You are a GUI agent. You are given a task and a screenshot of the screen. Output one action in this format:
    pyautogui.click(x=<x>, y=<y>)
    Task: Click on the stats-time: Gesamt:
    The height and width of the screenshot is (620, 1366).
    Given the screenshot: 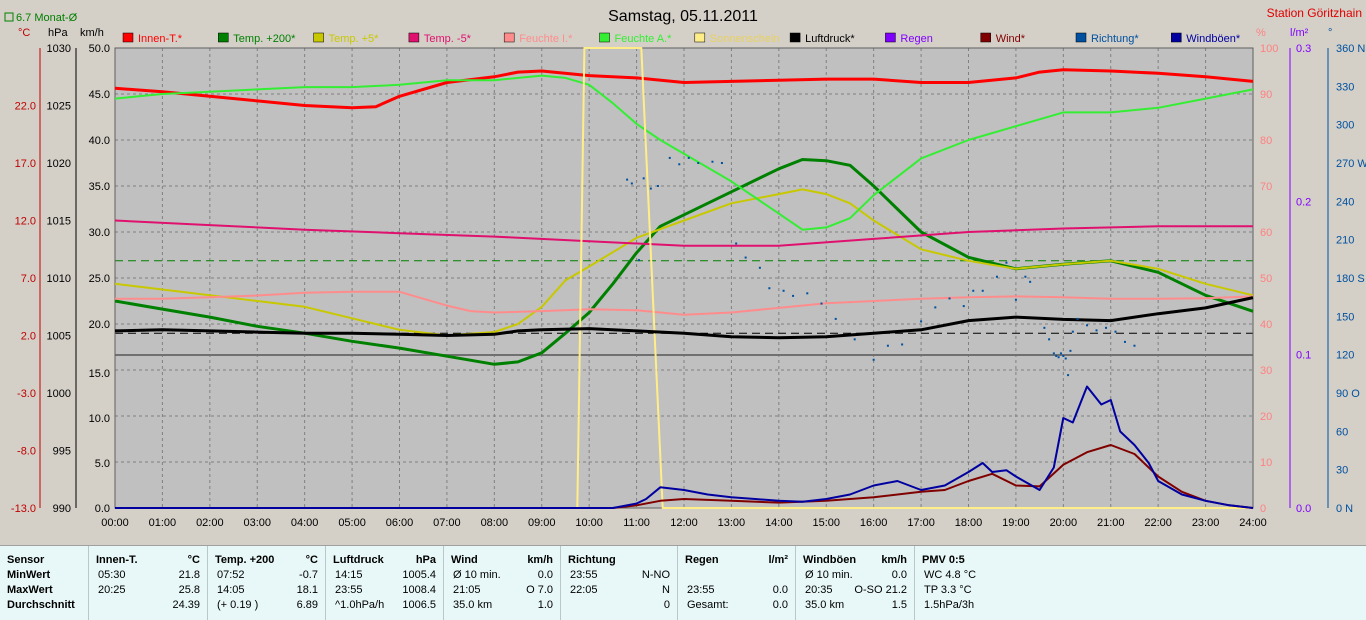 What is the action you would take?
    pyautogui.click(x=708, y=605)
    